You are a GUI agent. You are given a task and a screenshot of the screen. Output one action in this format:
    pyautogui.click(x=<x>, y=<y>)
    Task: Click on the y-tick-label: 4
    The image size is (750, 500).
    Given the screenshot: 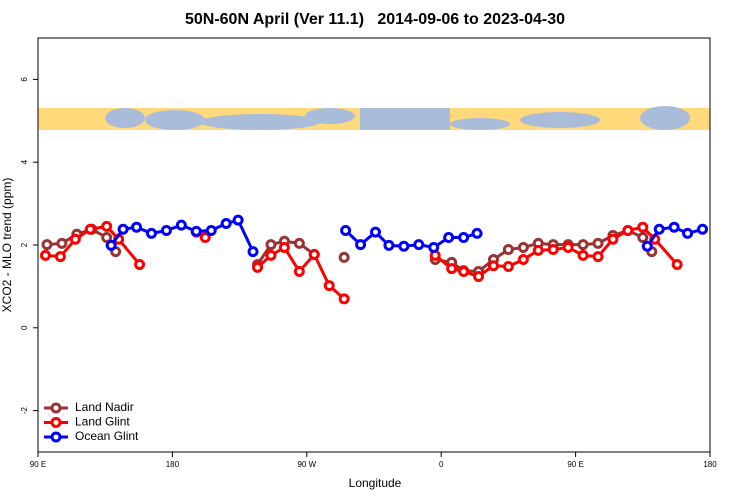 What is the action you would take?
    pyautogui.click(x=24, y=161)
    